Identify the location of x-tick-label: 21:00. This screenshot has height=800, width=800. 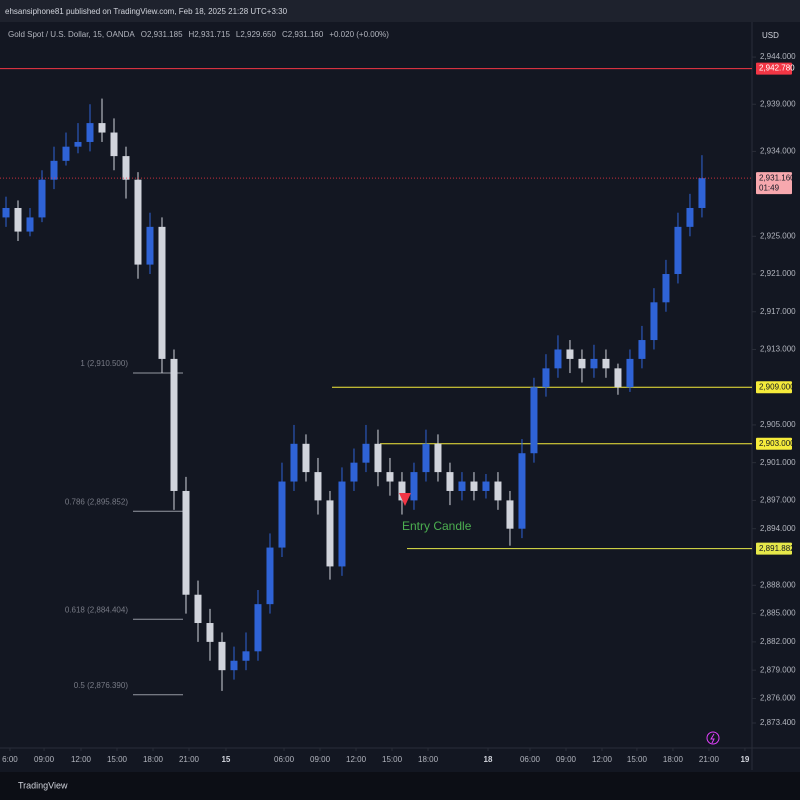
(709, 759).